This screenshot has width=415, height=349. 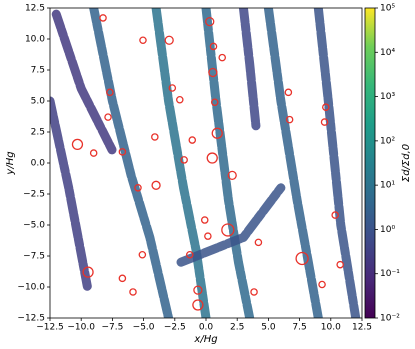 What do you see at coordinates (38, 133) in the screenshot?
I see `y-tick-label: 2.5` at bounding box center [38, 133].